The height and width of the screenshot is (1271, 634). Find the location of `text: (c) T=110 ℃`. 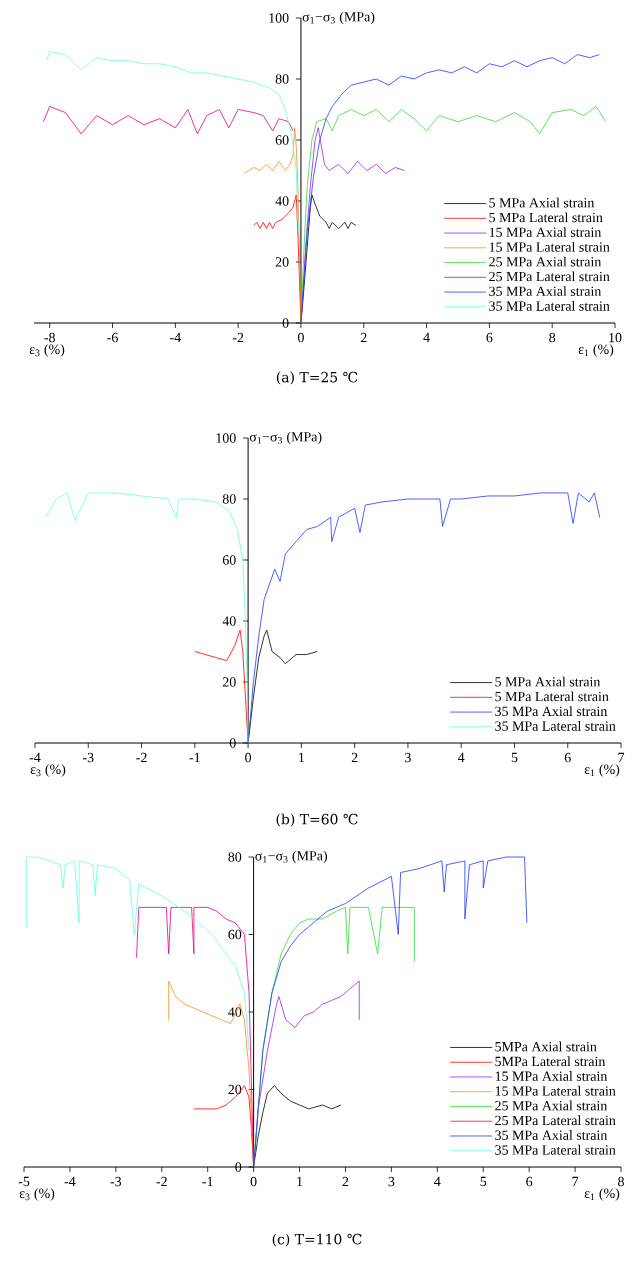

text: (c) T=110 ℃ is located at coordinates (317, 1240).